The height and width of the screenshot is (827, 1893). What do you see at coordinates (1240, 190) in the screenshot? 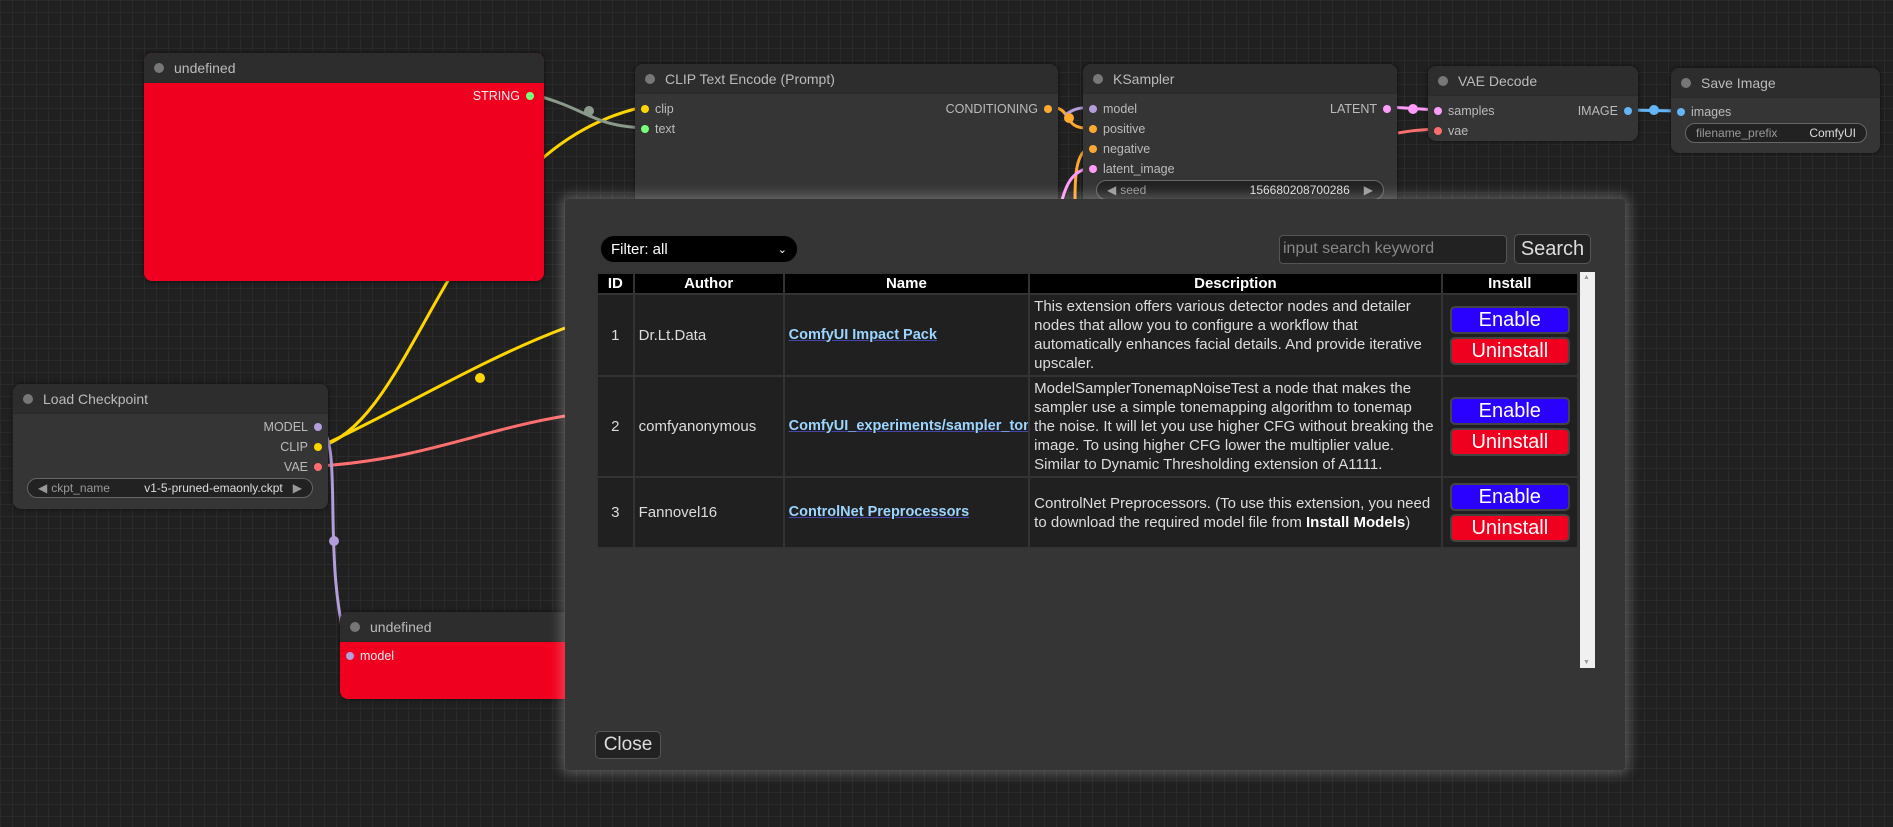
I see `seed-widget: ◀ seed 156680208700286 ▶` at bounding box center [1240, 190].